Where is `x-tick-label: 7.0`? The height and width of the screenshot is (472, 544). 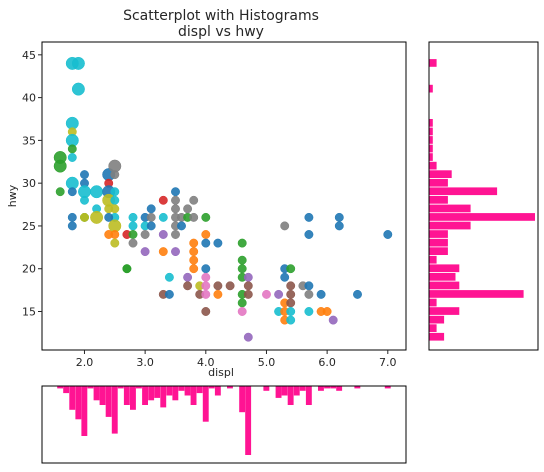 x-tick-label: 7.0 is located at coordinates (388, 362).